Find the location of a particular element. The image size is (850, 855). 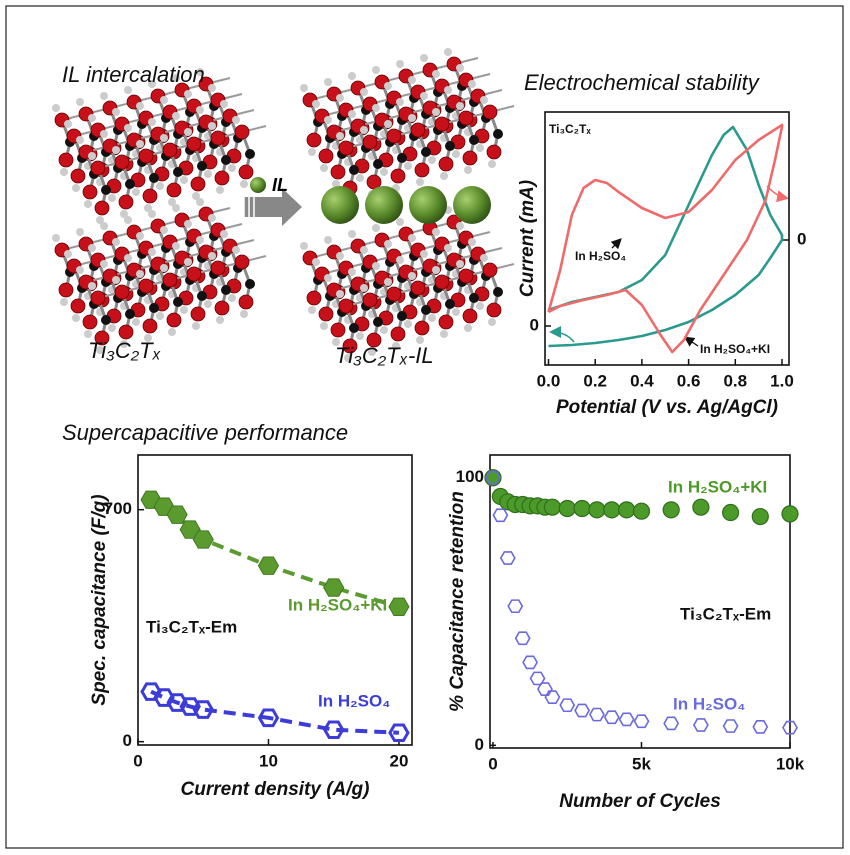

x-tick-label: 1.0 is located at coordinates (782, 380).